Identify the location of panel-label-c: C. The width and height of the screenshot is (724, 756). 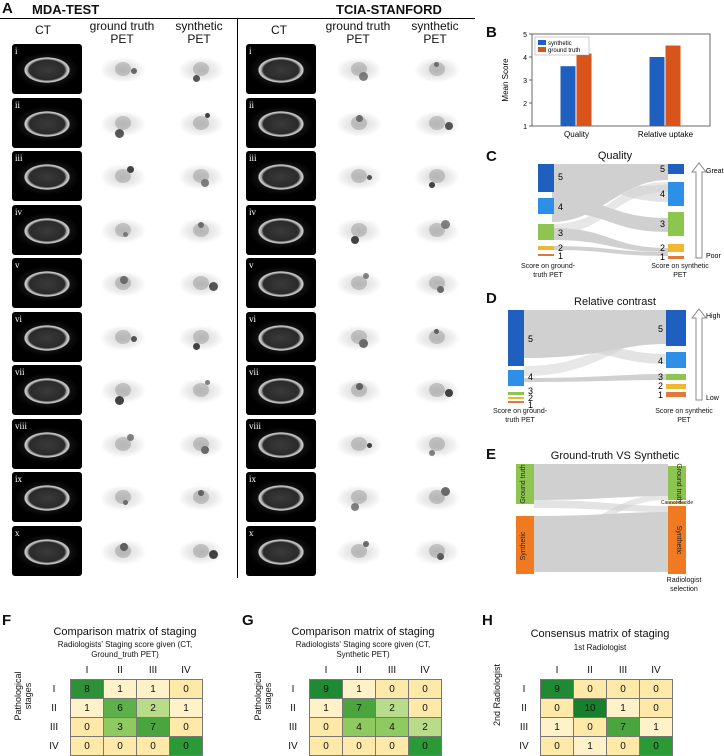
(491, 156).